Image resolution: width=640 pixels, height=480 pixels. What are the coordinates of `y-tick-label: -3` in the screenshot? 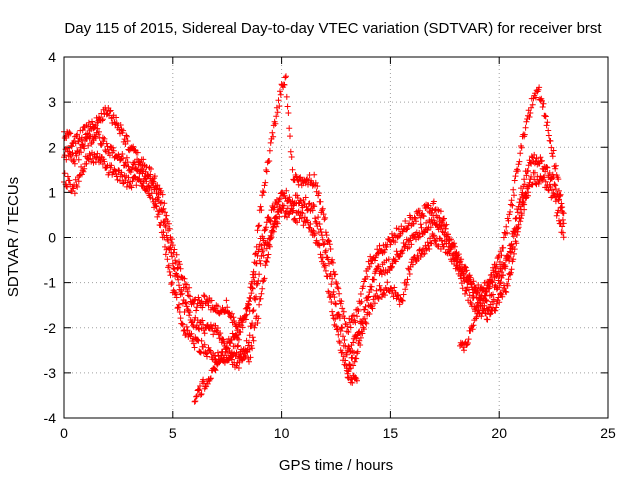 It's located at (50, 373).